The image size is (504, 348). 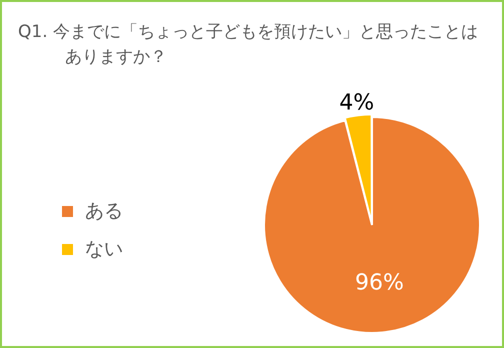 What do you see at coordinates (104, 249) in the screenshot?
I see `legend-label: ない` at bounding box center [104, 249].